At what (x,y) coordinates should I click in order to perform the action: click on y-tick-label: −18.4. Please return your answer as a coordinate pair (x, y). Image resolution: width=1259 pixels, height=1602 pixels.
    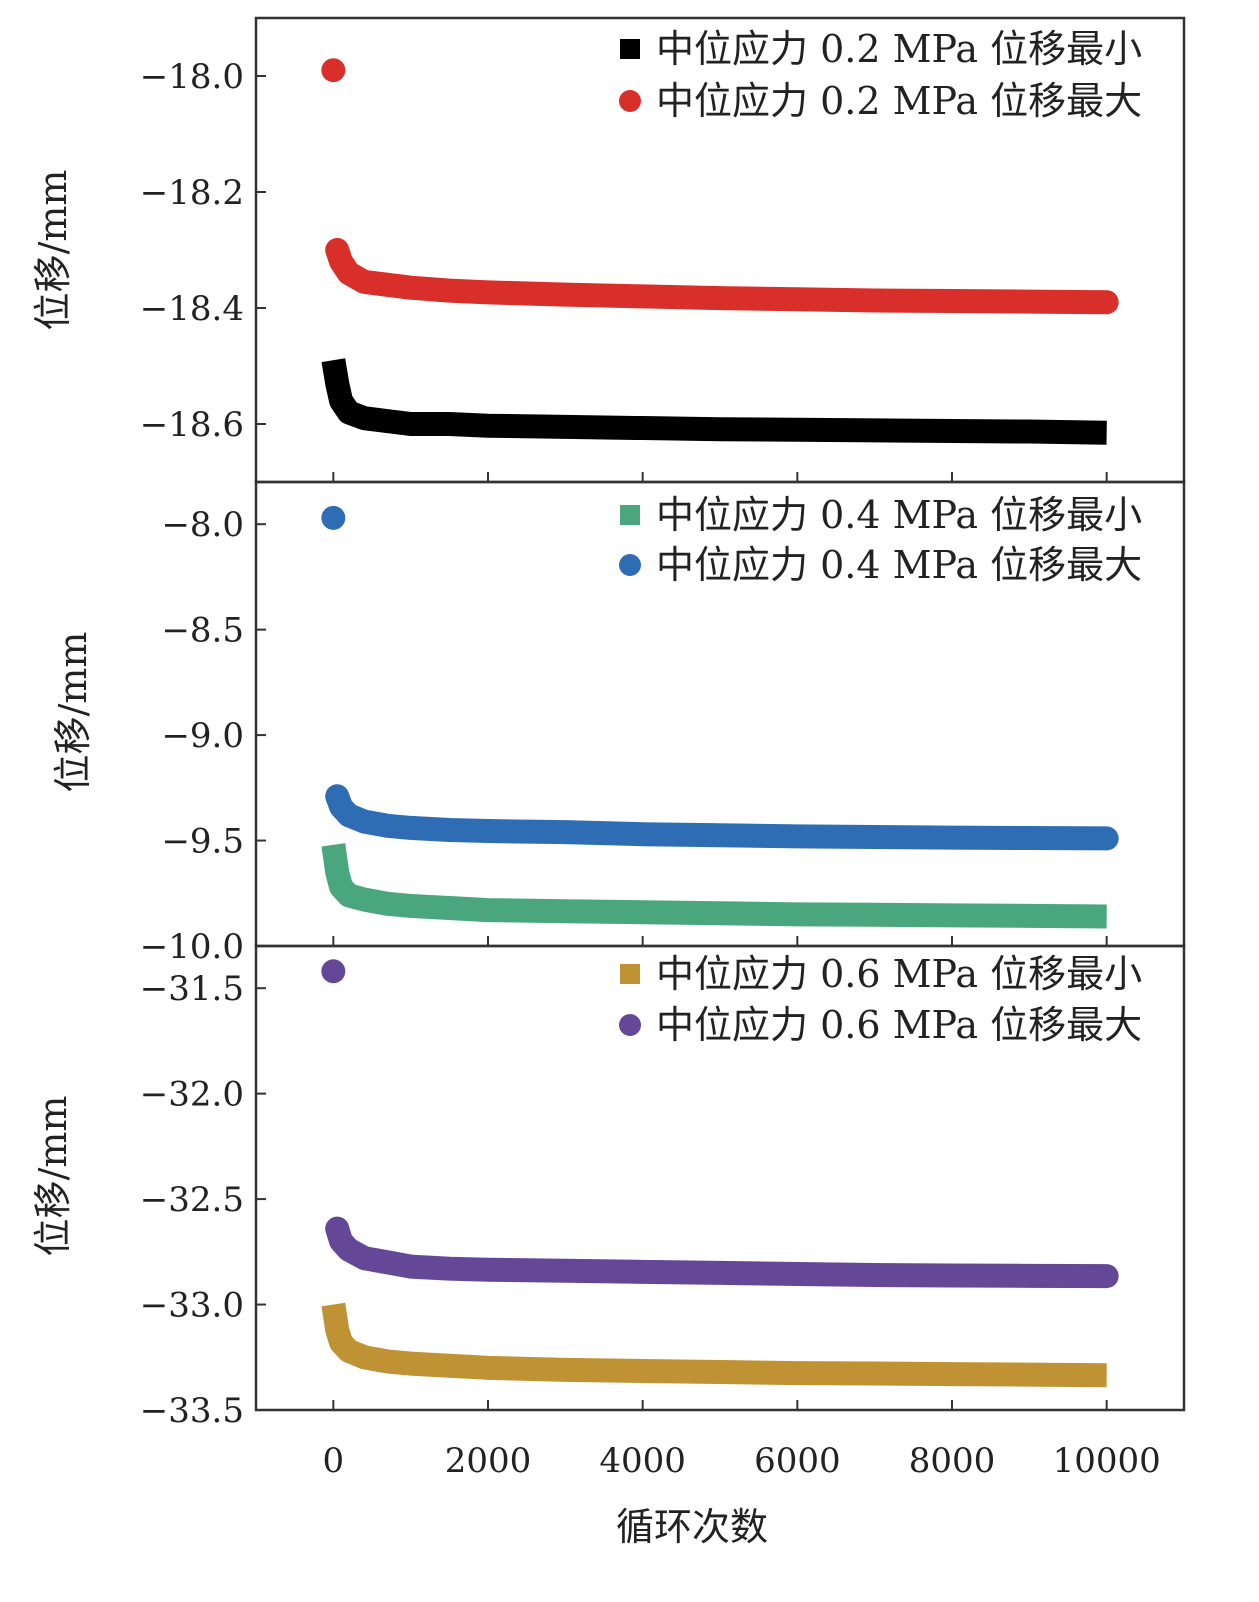
    Looking at the image, I should click on (192, 309).